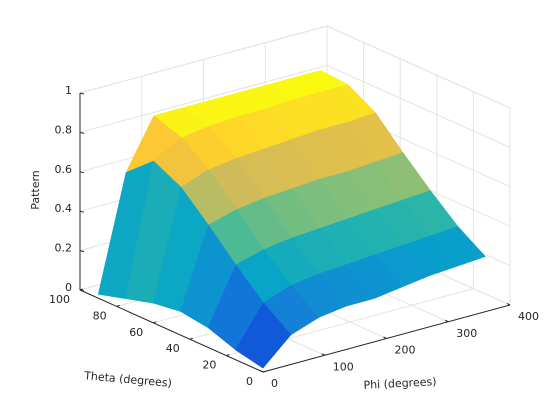 This screenshot has width=560, height=420. I want to click on z-tick-label: 0.6, so click(64, 169).